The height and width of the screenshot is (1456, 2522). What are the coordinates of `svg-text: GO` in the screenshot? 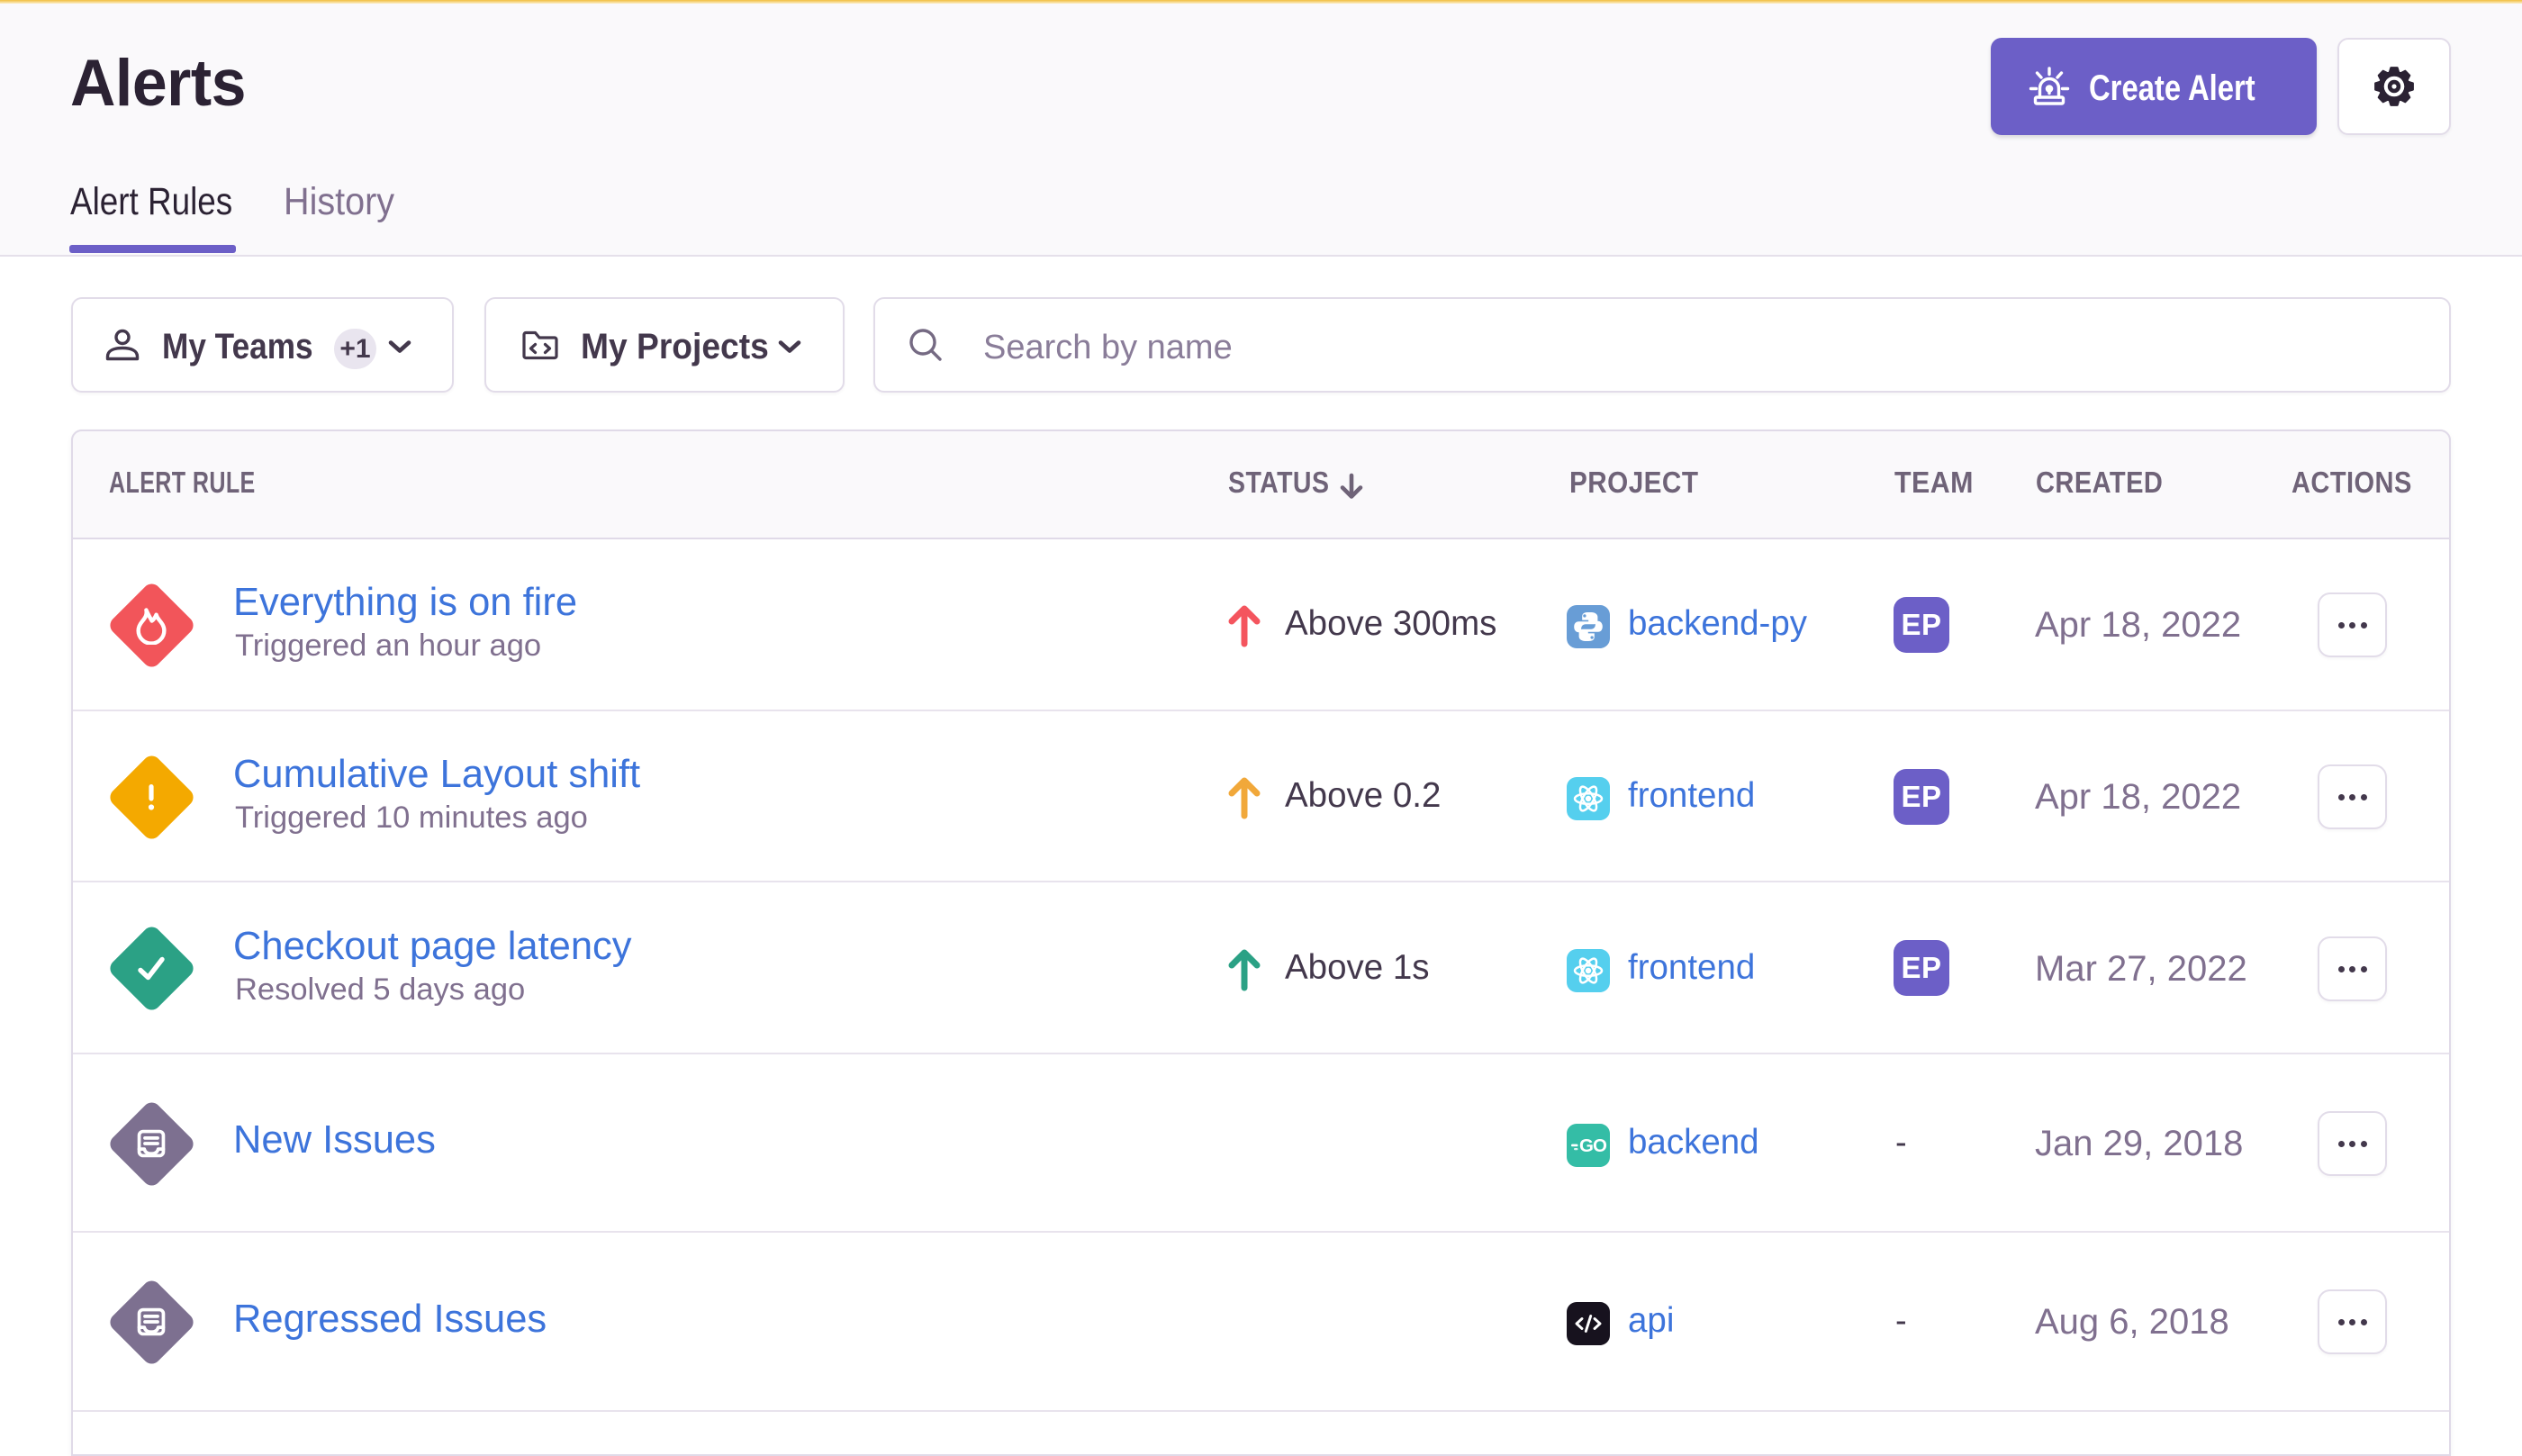 It's located at (1593, 1146).